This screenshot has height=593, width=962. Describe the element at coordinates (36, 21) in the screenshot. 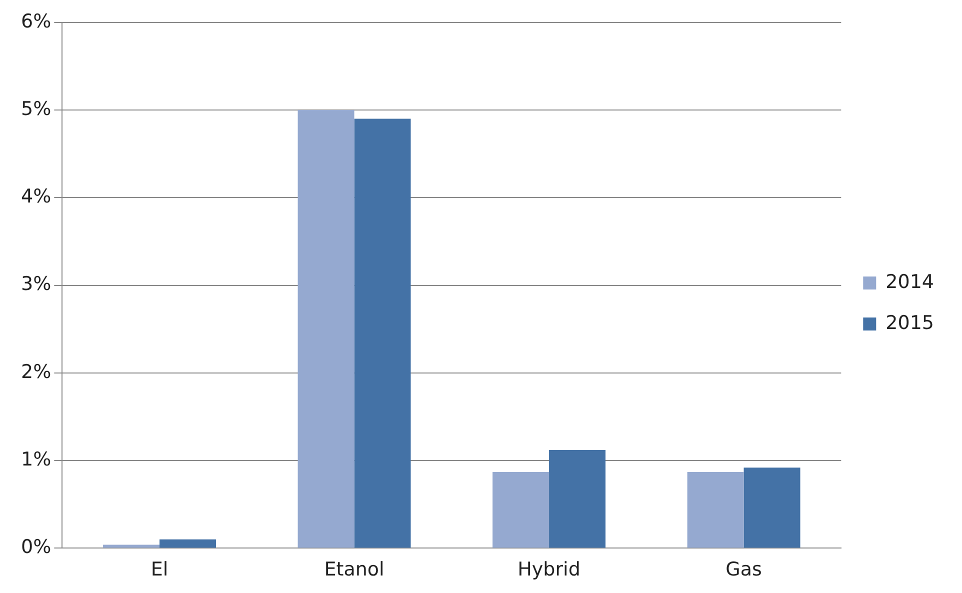

I see `y-tick-label: 6%` at that location.